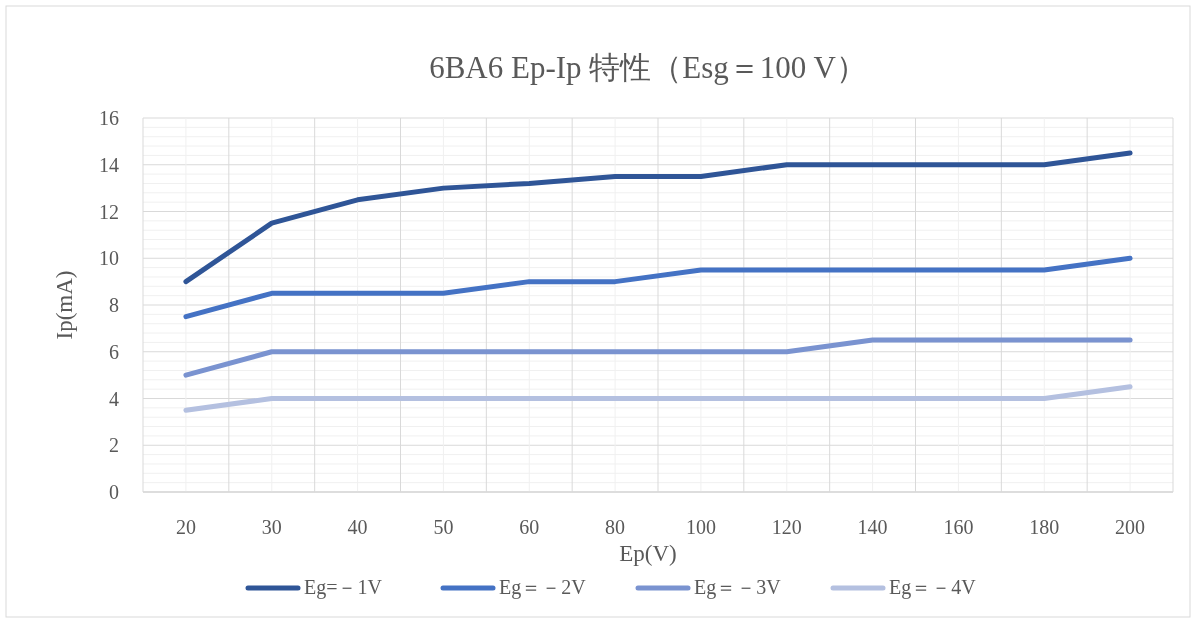 Image resolution: width=1196 pixels, height=619 pixels. I want to click on title: 6BA6 Ep-Ip 特性（Esg＝100 V）, so click(648, 67).